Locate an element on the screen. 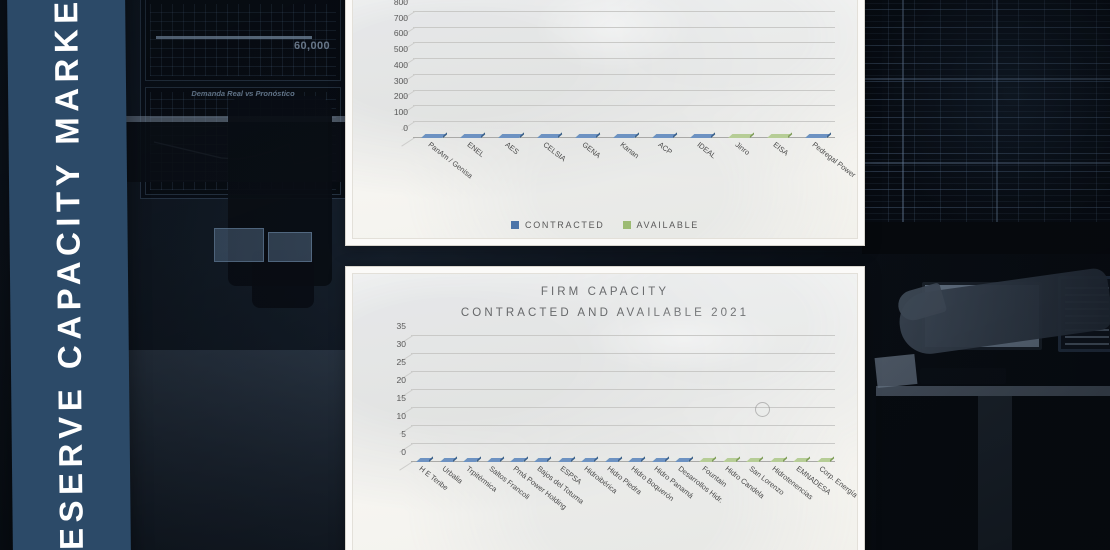 Image resolution: width=1110 pixels, height=550 pixels. x-label-slot: Hidrotenencias is located at coordinates (789, 481).